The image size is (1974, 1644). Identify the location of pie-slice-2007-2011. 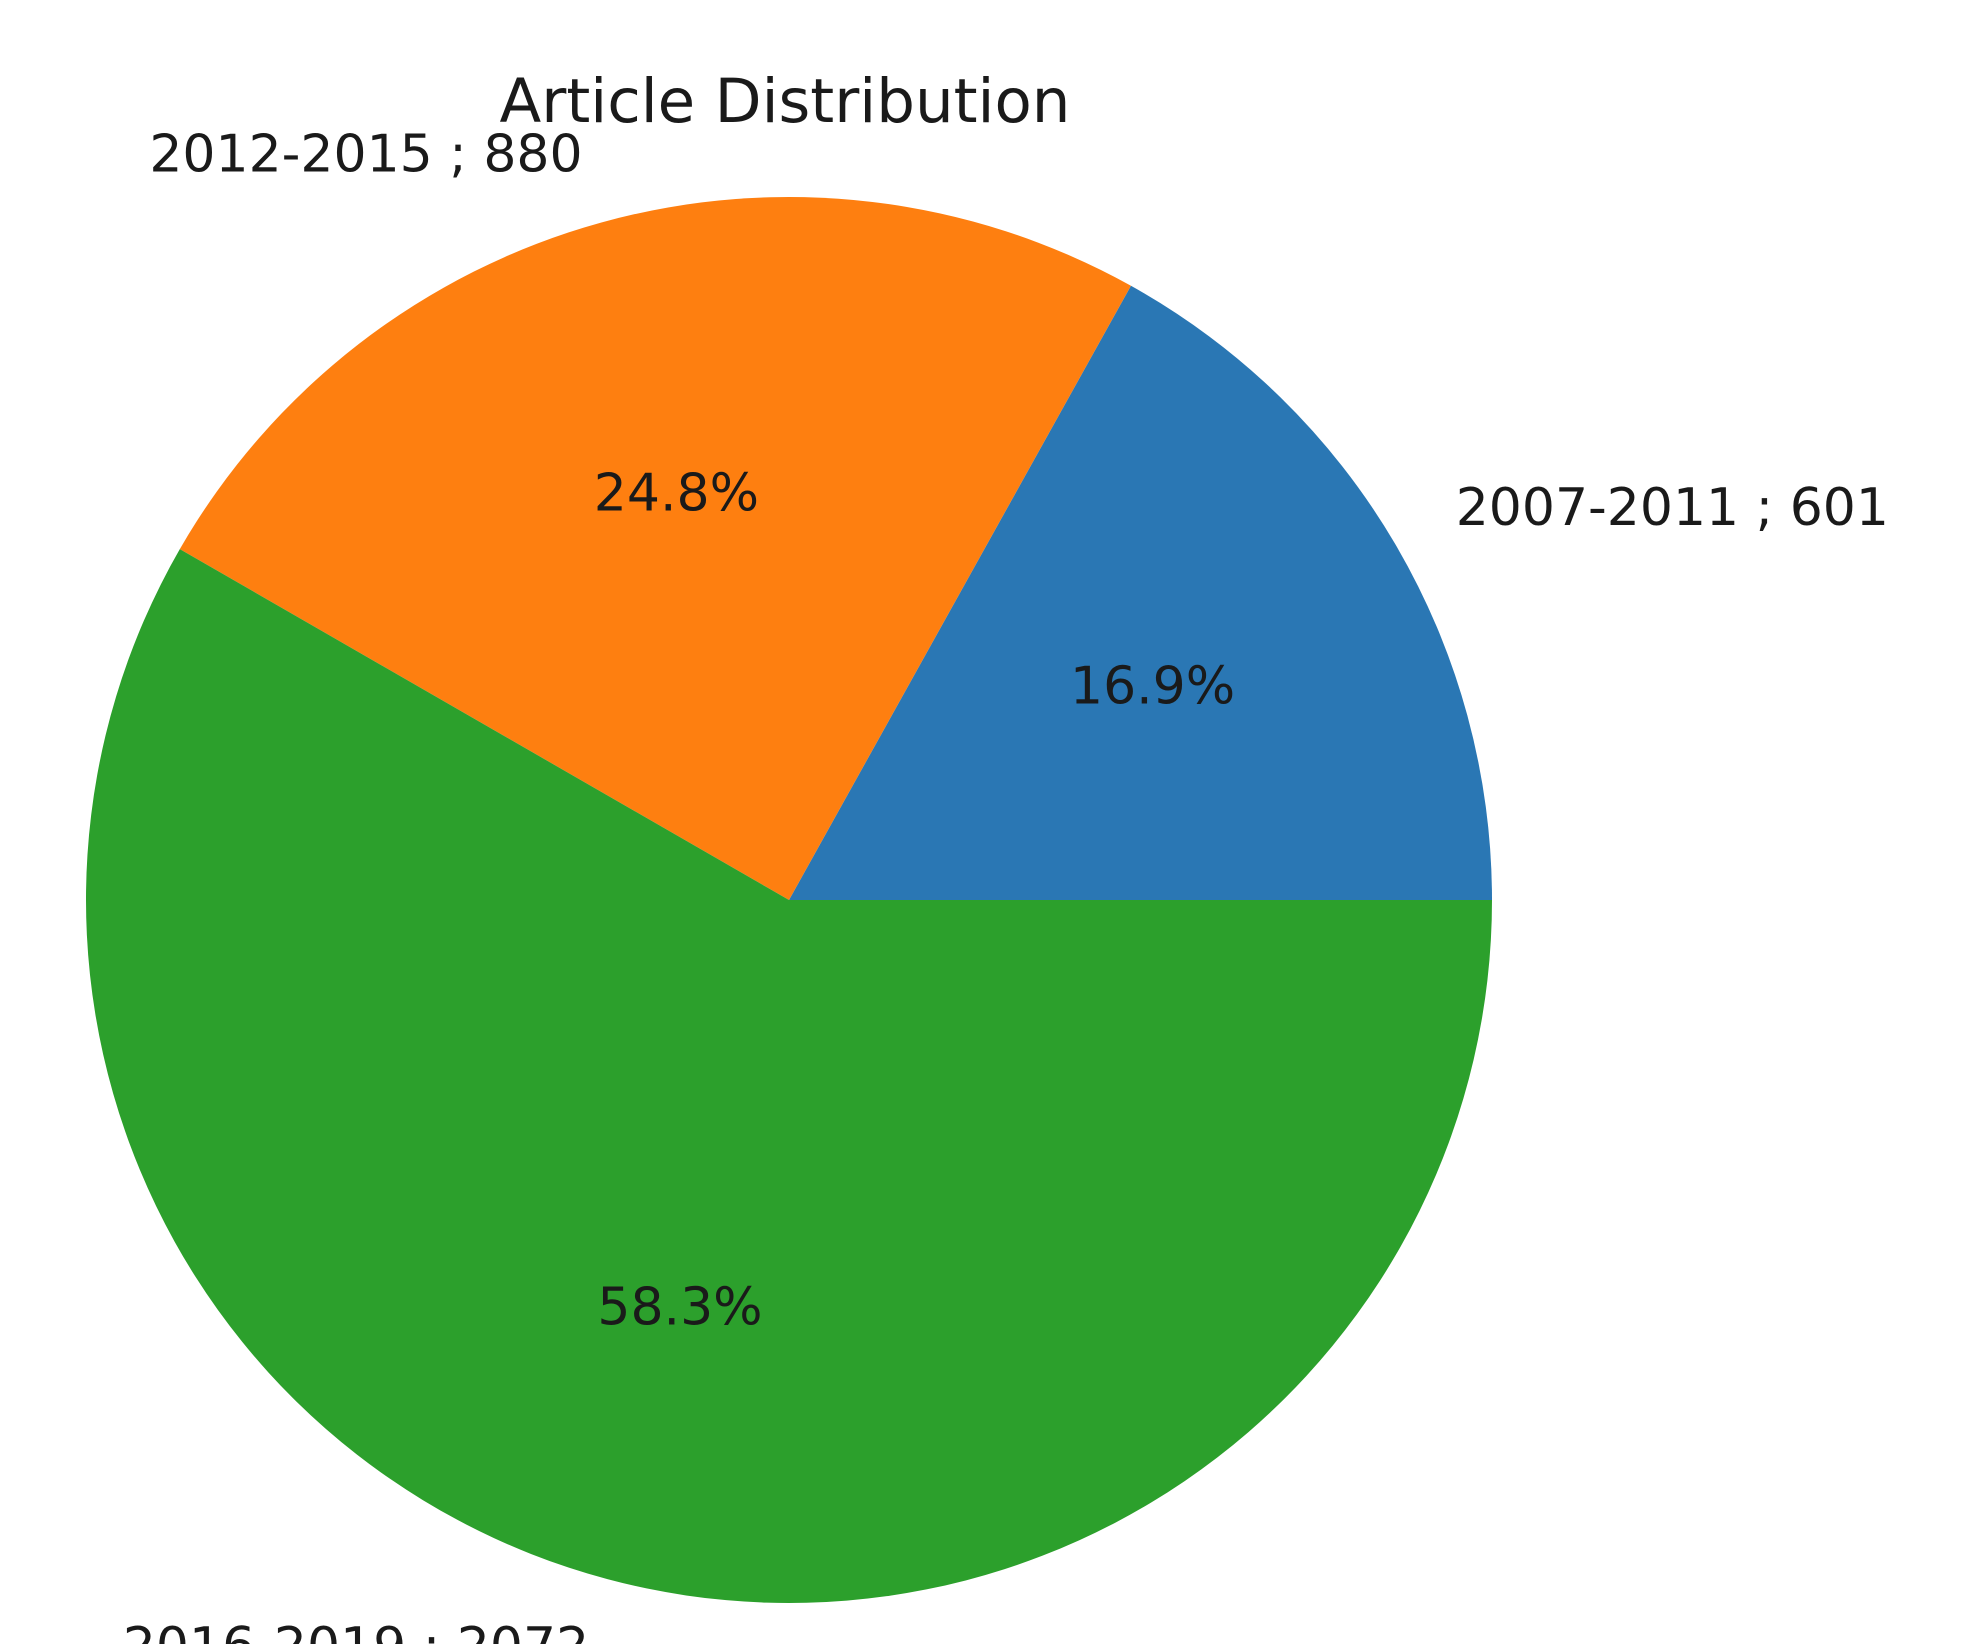
(1140, 592).